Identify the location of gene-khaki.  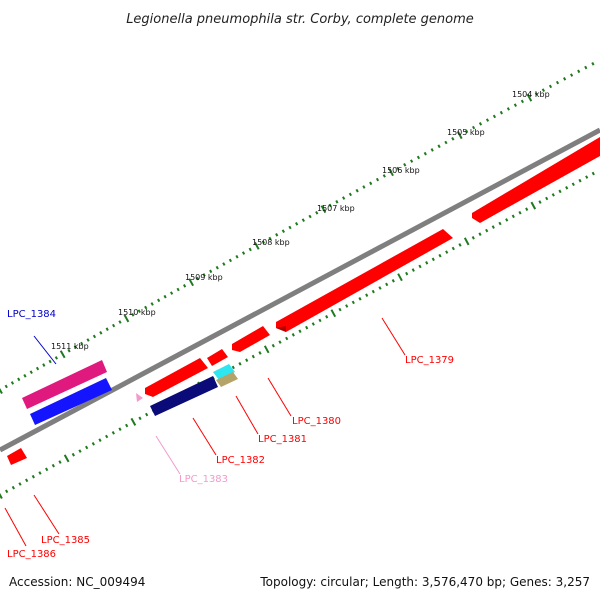
(227, 379).